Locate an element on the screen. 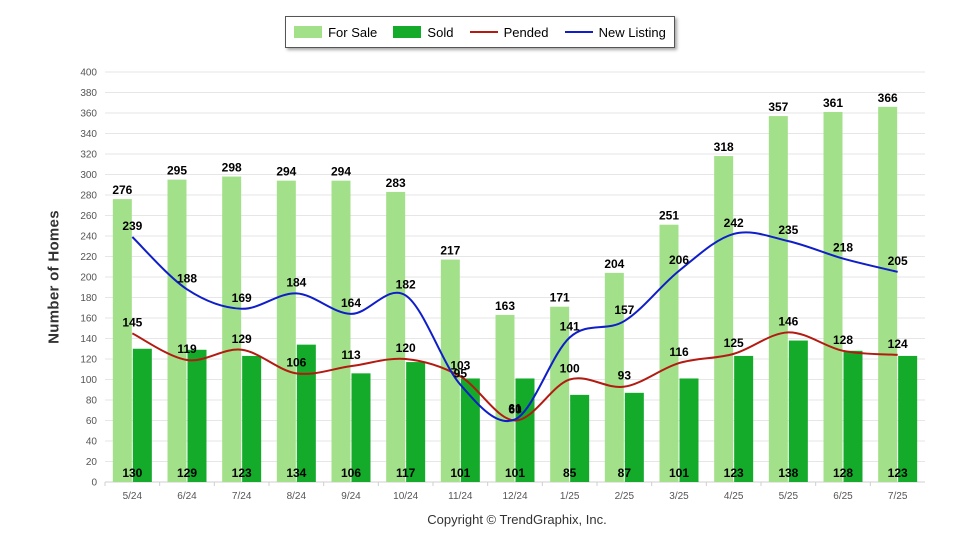 This screenshot has height=550, width=960. label-for-sale: 366 is located at coordinates (888, 98).